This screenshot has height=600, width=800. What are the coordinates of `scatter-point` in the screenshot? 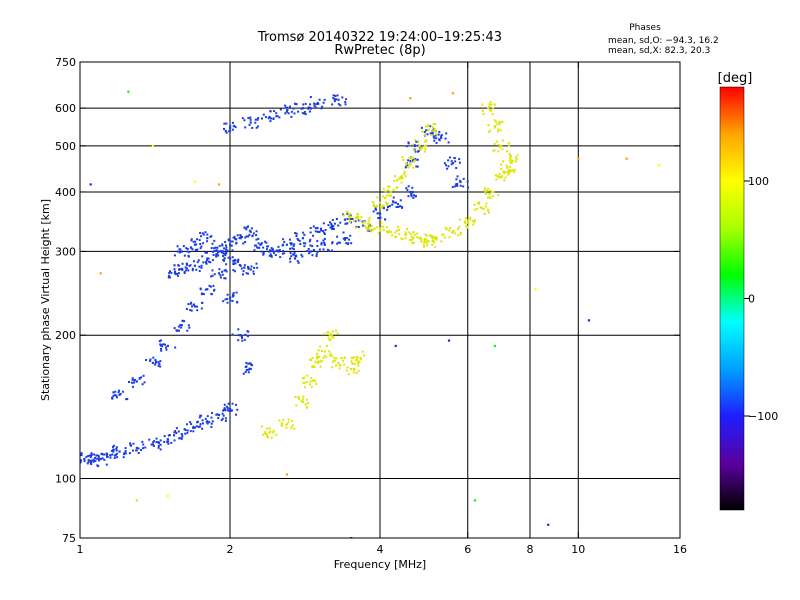 It's located at (535, 289).